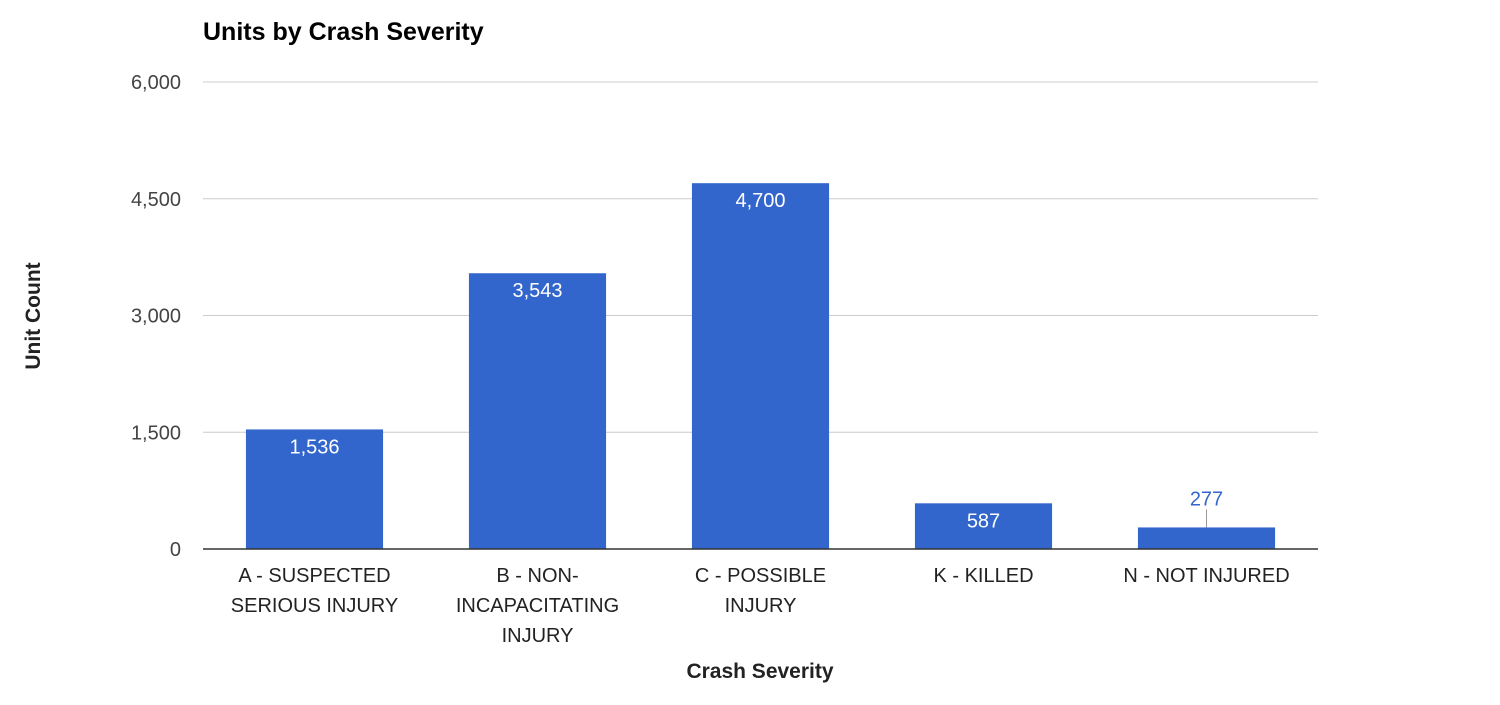 This screenshot has width=1500, height=705. Describe the element at coordinates (175, 550) in the screenshot. I see `y-tick-label: 0` at that location.